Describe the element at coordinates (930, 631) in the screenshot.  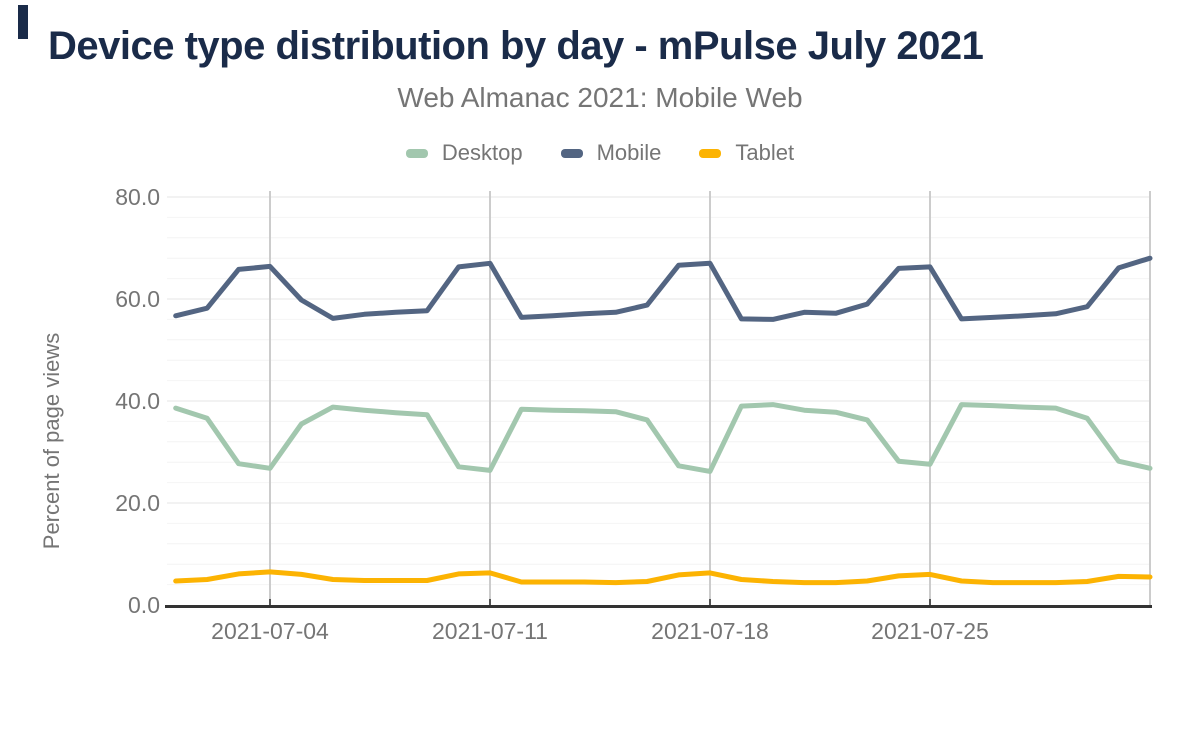
I see `x-tick-label: 2021-07-25` at that location.